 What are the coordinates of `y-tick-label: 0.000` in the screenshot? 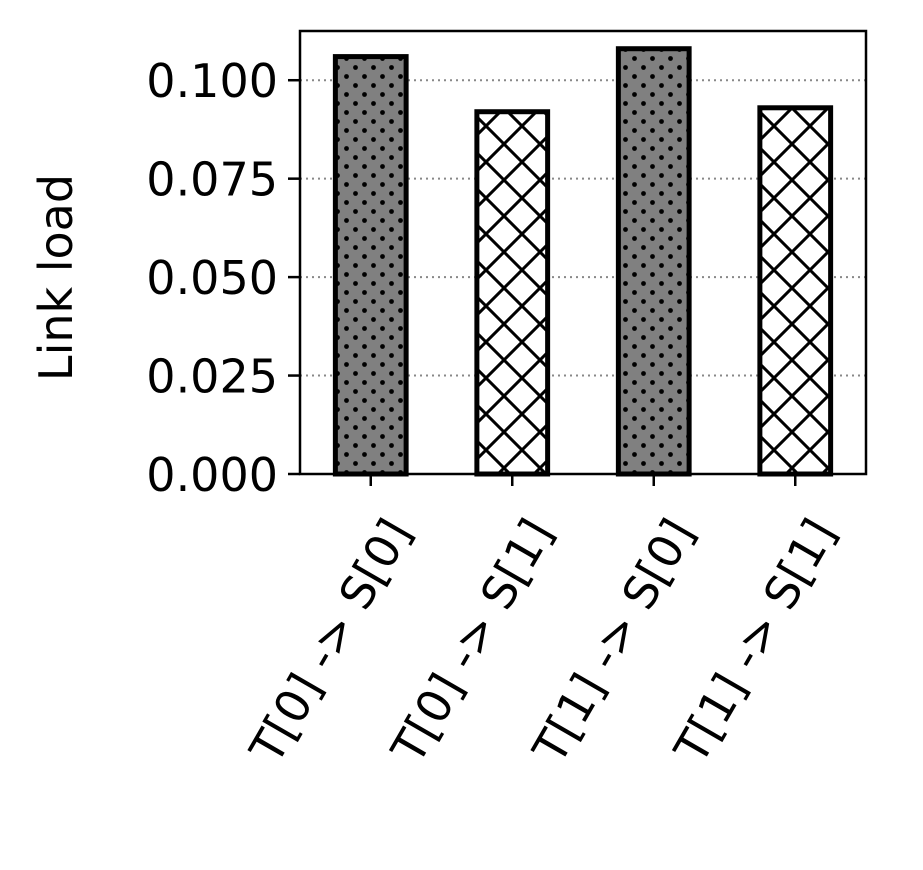 It's located at (212, 475).